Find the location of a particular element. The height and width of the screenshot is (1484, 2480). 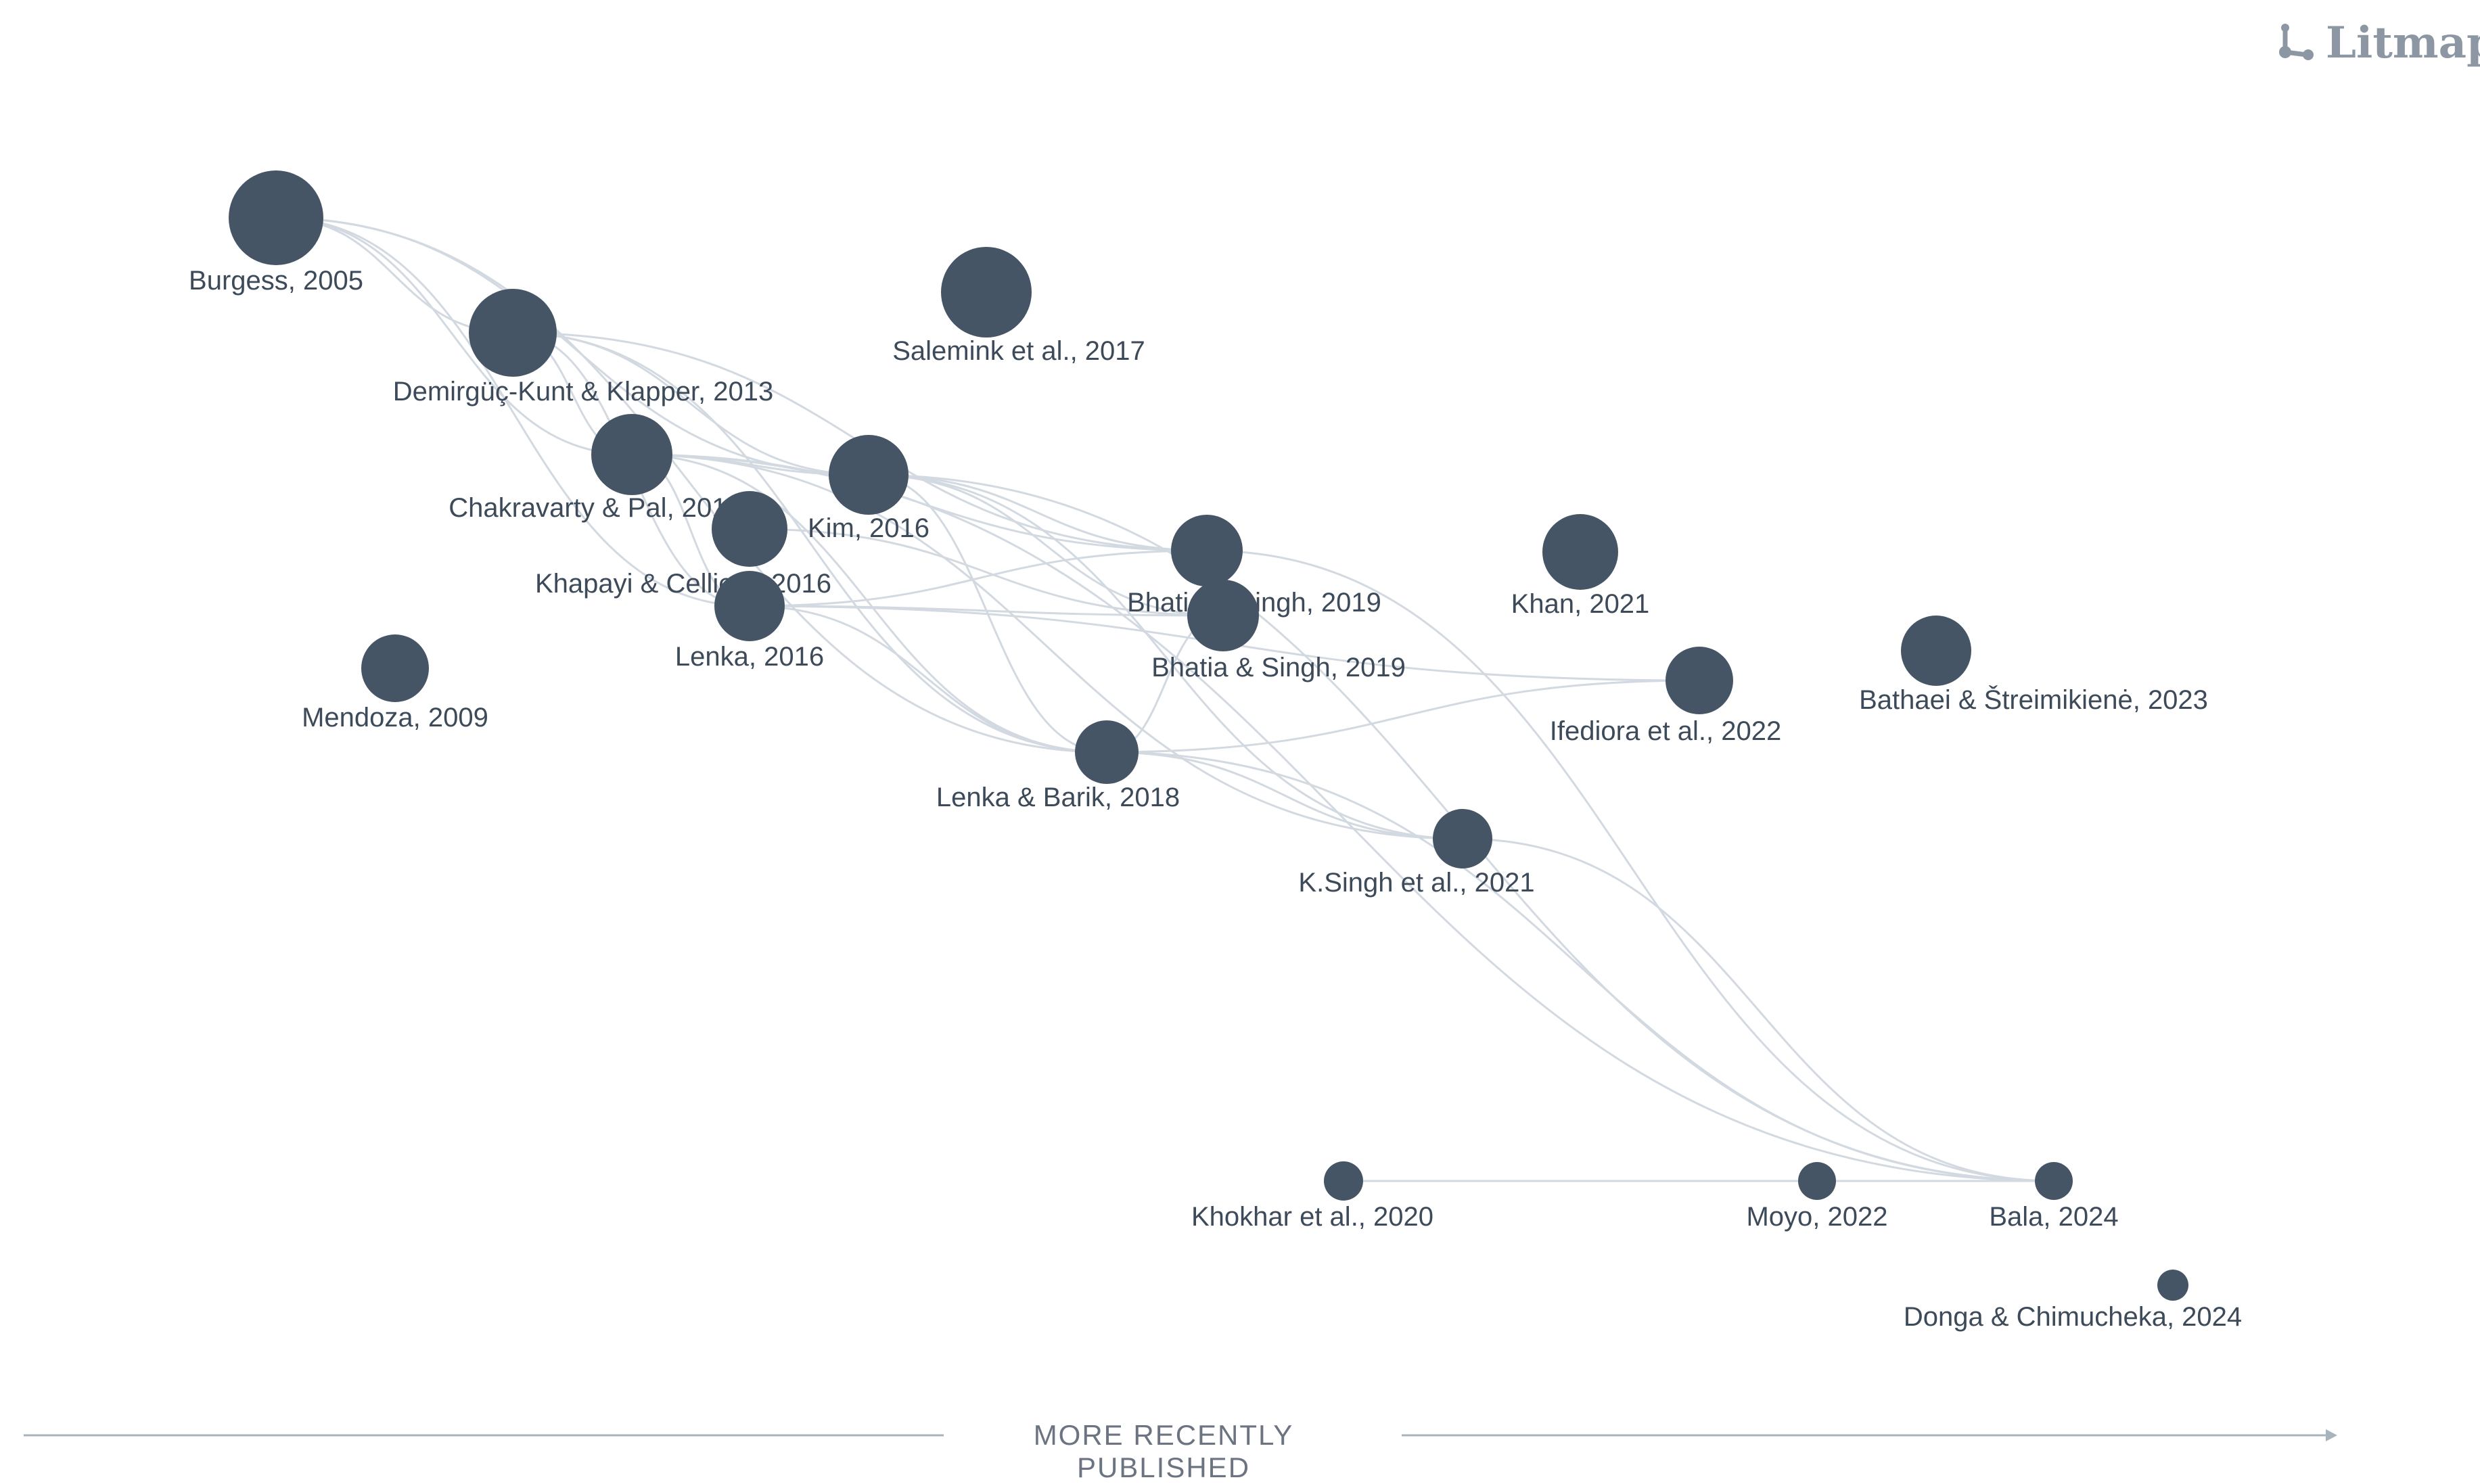

paper-node-label: Khan, 2021 is located at coordinates (1580, 604).